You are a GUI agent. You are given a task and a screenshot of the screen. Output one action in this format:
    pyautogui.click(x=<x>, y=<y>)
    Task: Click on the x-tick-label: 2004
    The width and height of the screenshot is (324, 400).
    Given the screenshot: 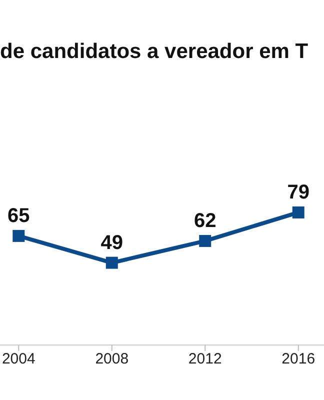 What is the action you would take?
    pyautogui.click(x=19, y=359)
    